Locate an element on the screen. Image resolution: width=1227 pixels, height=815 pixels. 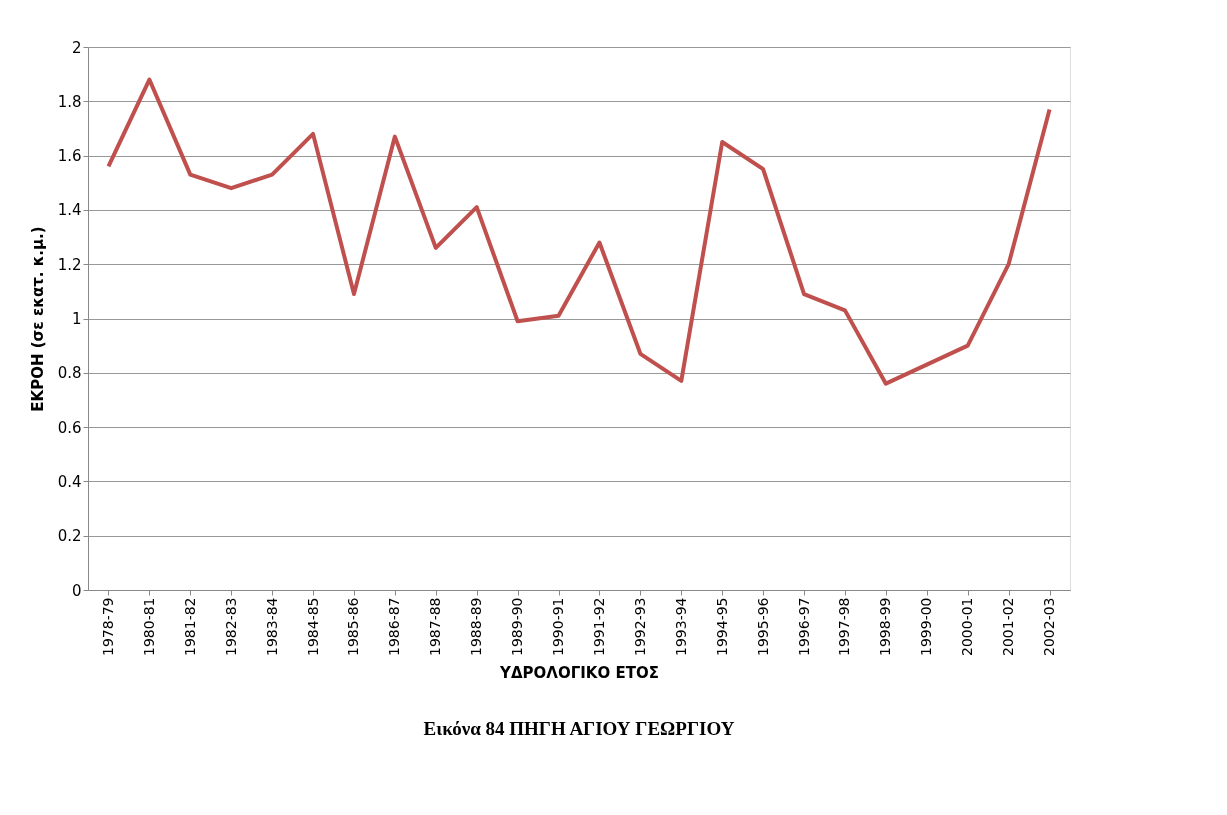
y-tick-label: 1.6 is located at coordinates (69, 156).